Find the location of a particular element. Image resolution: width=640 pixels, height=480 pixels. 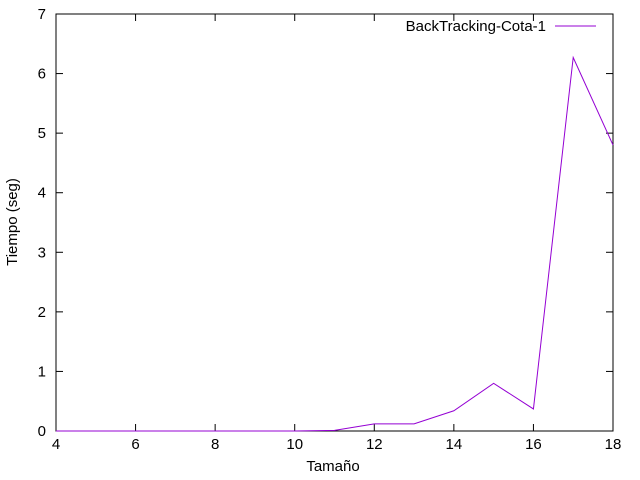

x-tick-label: 6 is located at coordinates (135, 444).